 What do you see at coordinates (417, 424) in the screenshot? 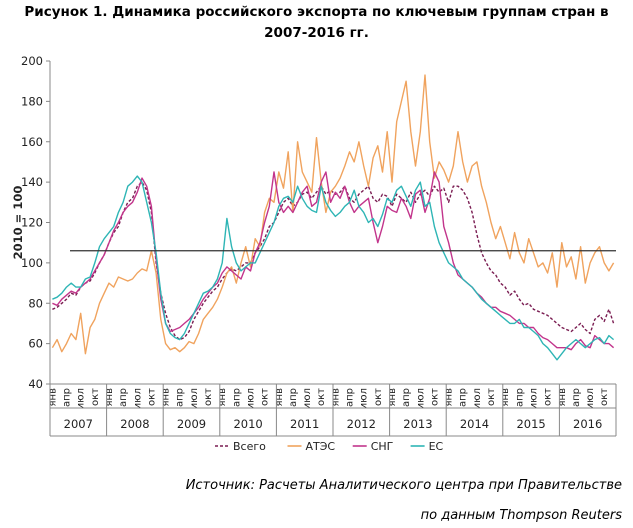
I see `year-label: 2013` at bounding box center [417, 424].